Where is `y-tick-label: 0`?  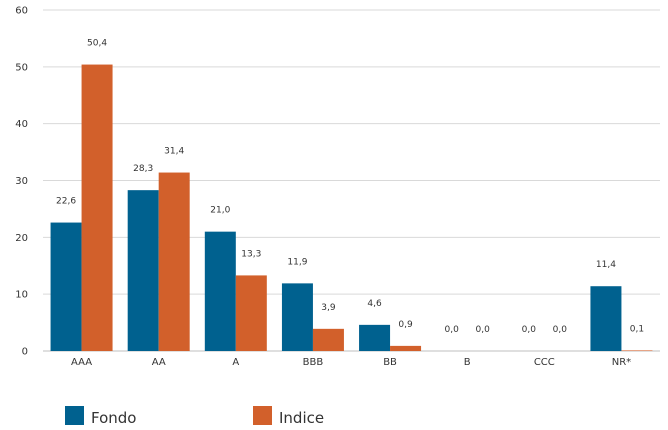
y-tick-label: 0 is located at coordinates (25, 352).